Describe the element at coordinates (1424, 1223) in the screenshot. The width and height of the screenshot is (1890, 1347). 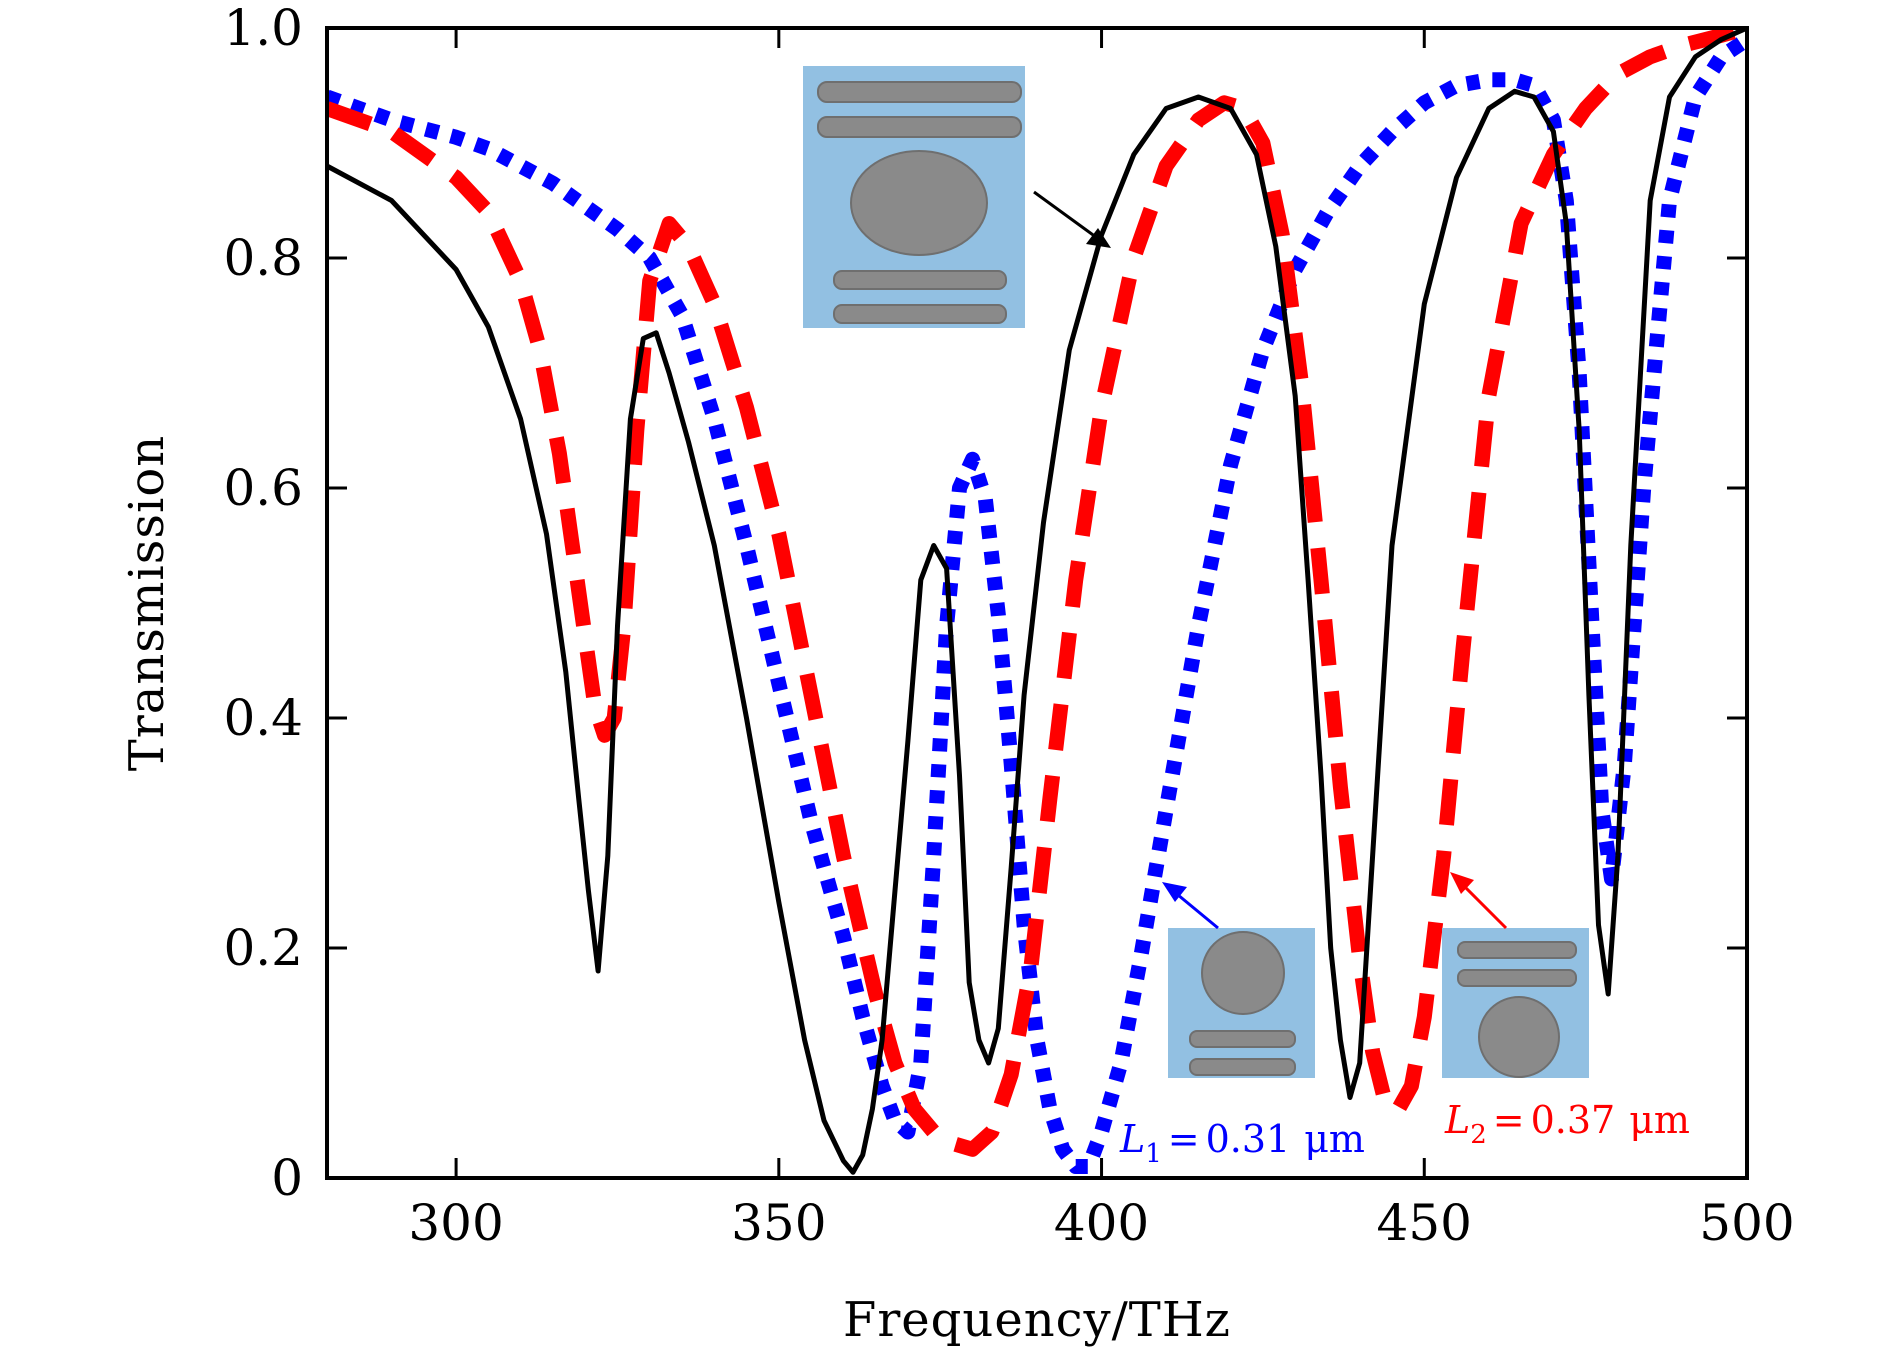
I see `x-tick-label: 450` at that location.